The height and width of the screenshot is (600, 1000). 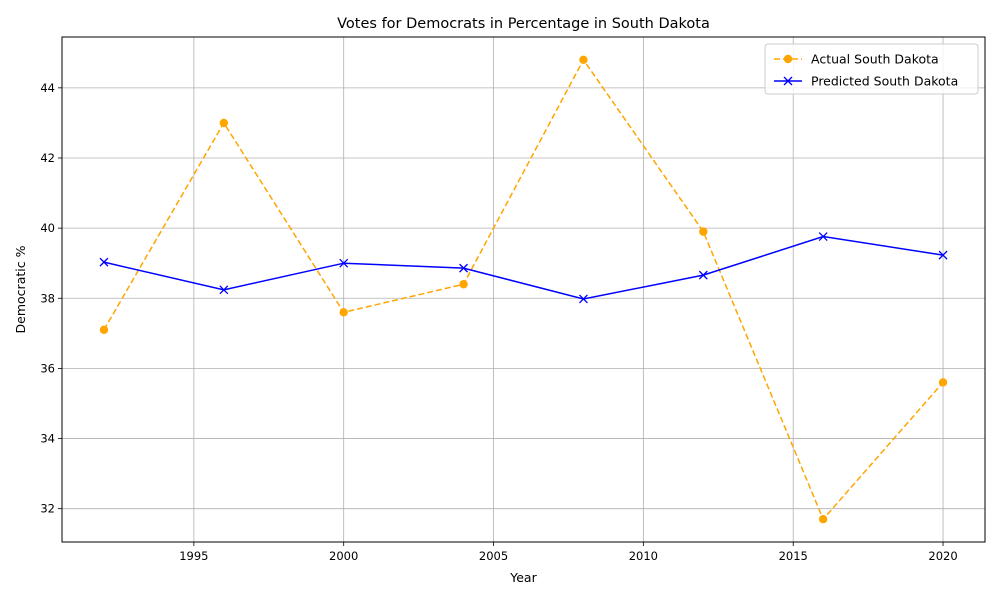 I want to click on x-tick-label: 2005, so click(x=493, y=556).